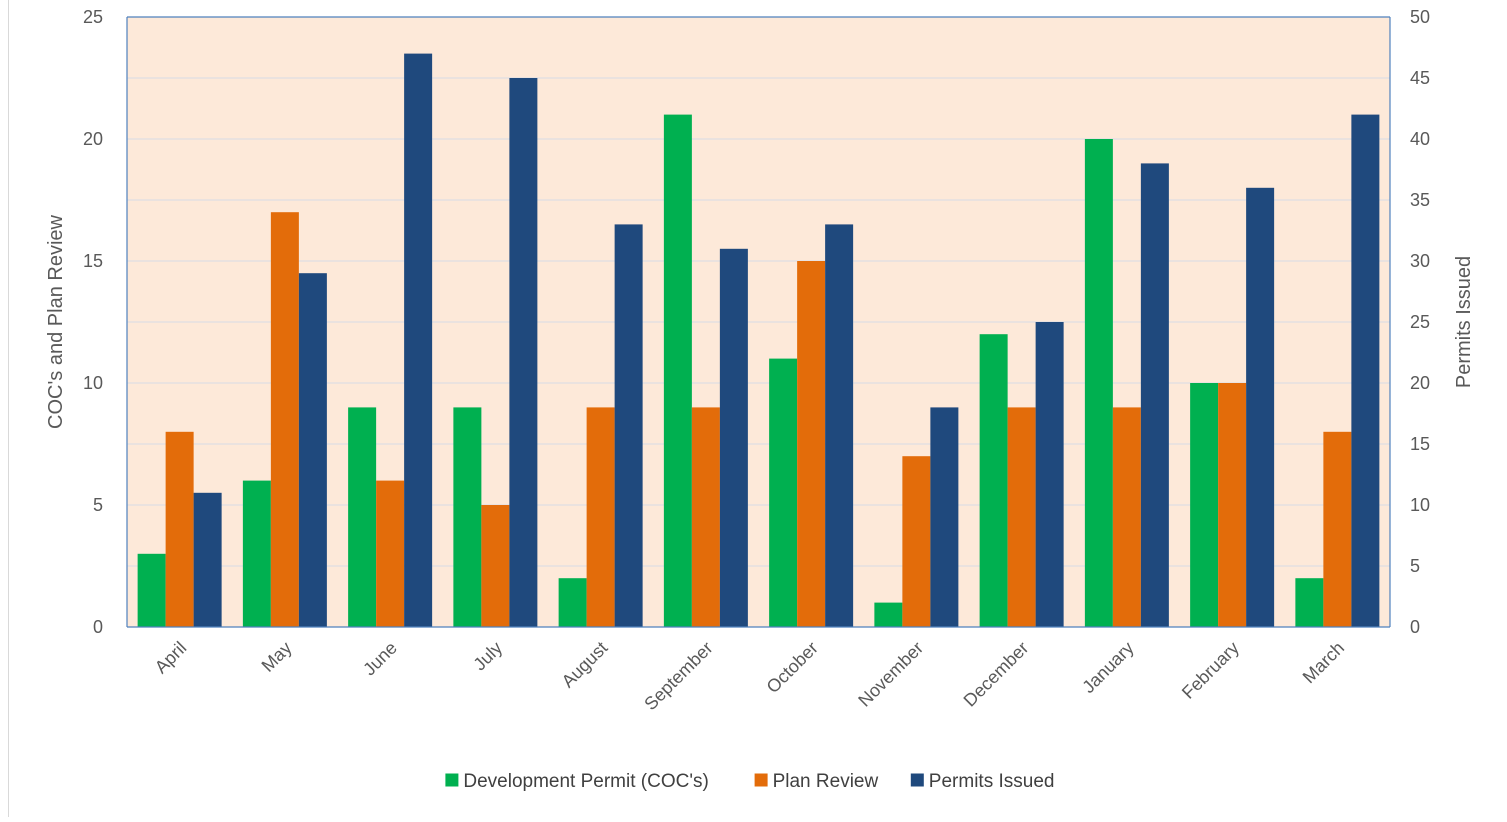  What do you see at coordinates (98, 627) in the screenshot?
I see `y-left-tick-label: 0` at bounding box center [98, 627].